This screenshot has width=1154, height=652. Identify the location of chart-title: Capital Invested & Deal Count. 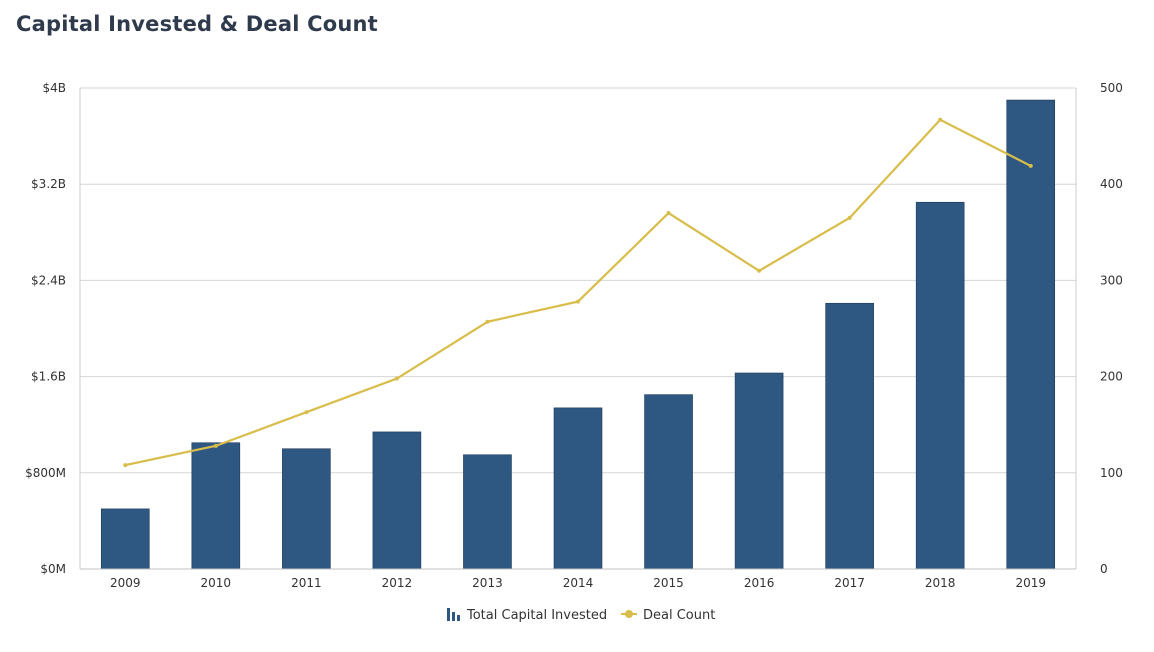
(197, 24).